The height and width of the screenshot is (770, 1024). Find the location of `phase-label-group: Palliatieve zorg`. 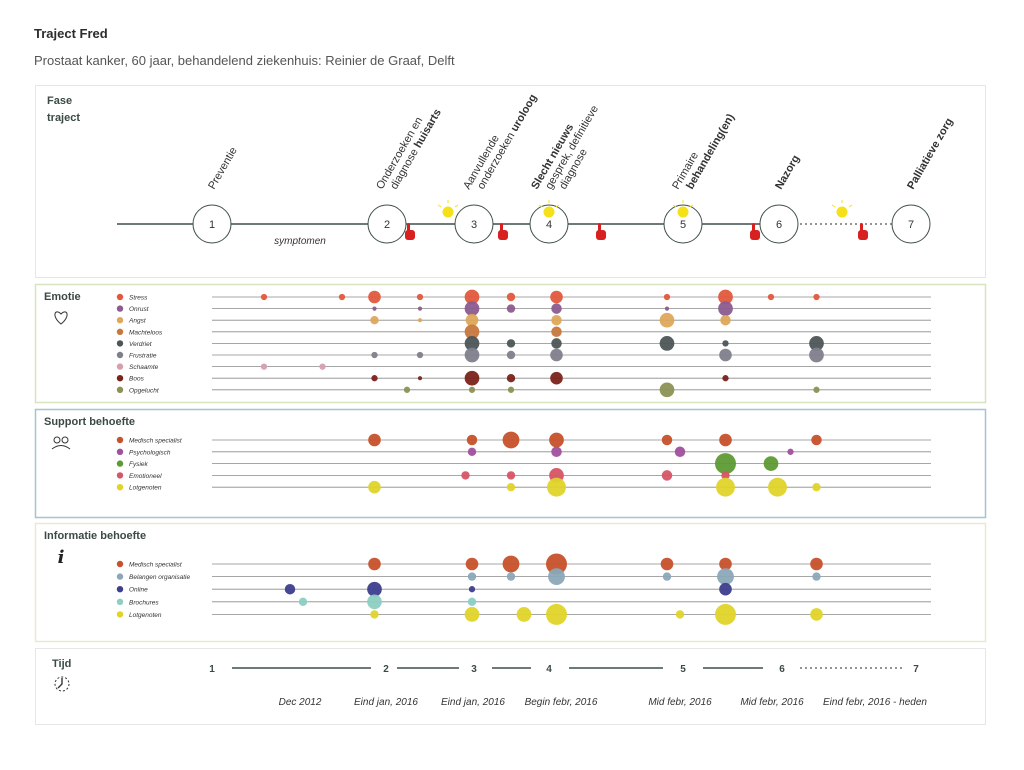

phase-label-group: Palliatieve zorg is located at coordinates (930, 153).